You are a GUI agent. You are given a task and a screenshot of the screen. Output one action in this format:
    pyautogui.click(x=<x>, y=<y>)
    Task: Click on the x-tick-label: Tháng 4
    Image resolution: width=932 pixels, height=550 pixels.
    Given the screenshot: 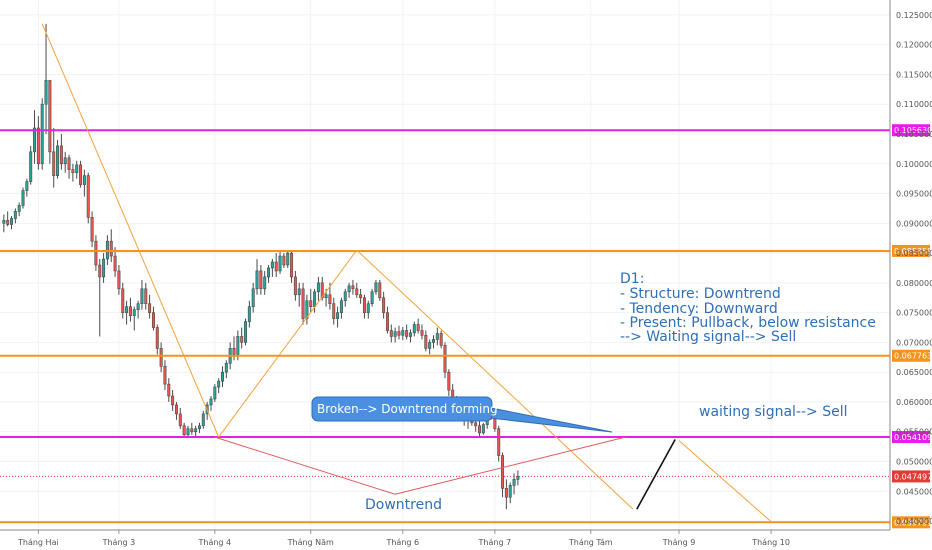 What is the action you would take?
    pyautogui.click(x=215, y=542)
    